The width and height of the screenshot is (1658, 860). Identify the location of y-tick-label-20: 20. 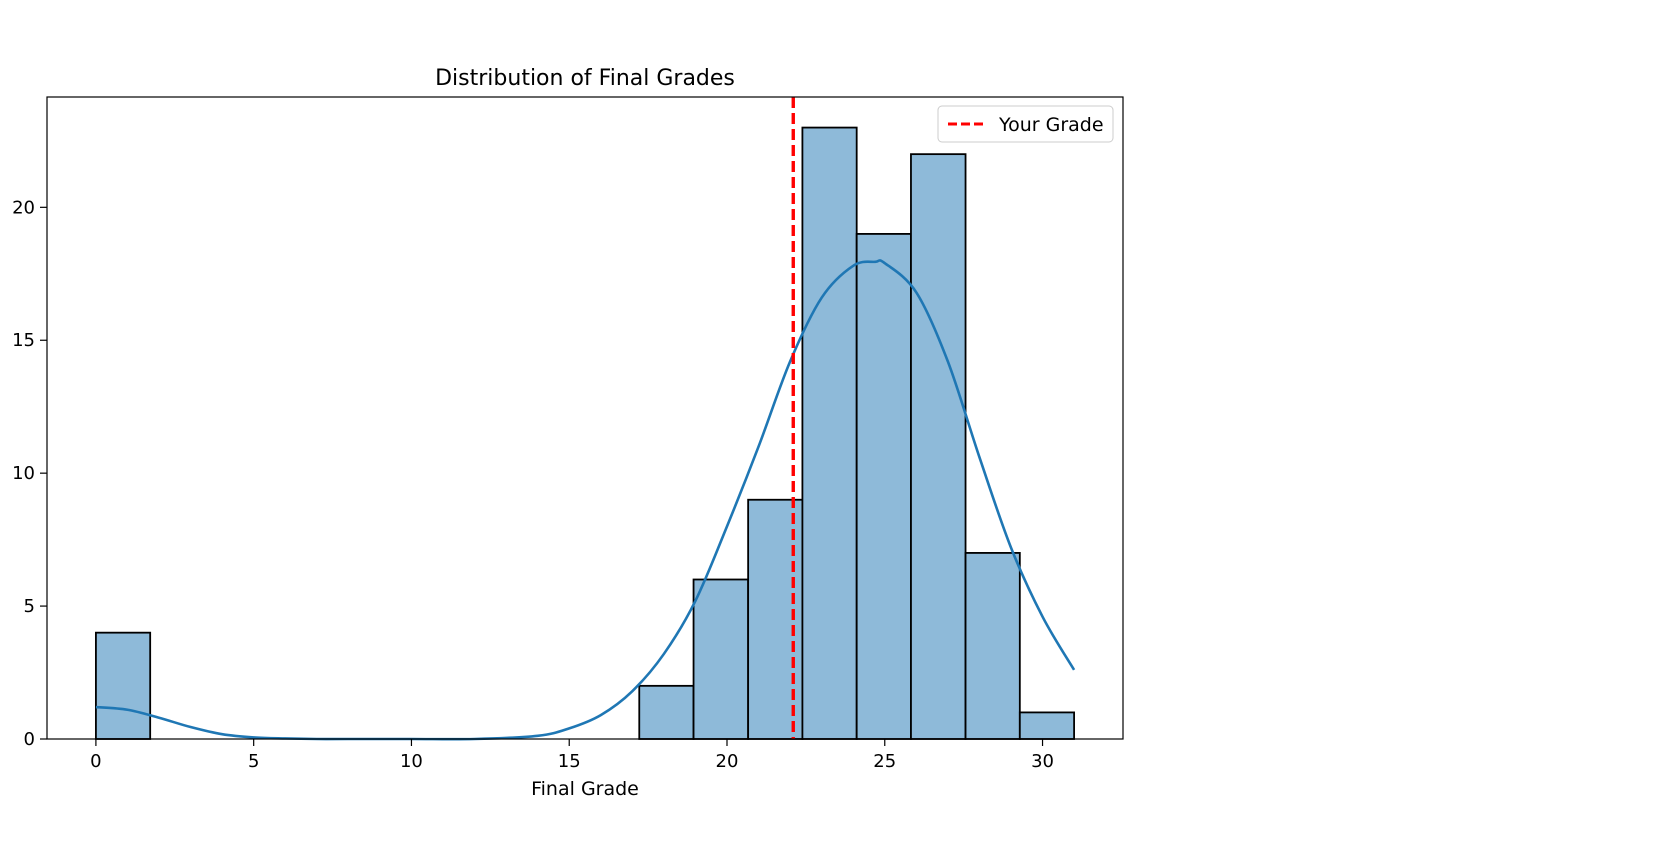
(23, 207).